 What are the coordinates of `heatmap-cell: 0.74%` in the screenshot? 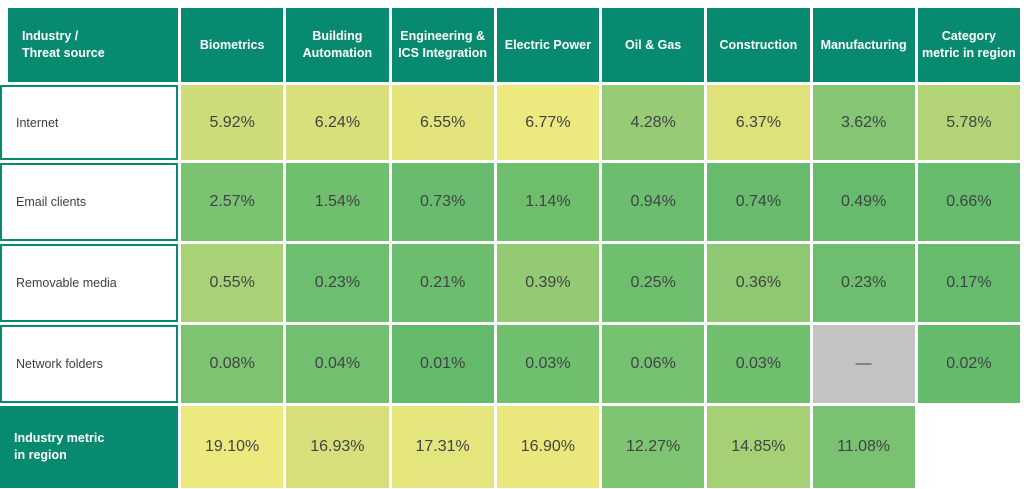 It's located at (758, 202).